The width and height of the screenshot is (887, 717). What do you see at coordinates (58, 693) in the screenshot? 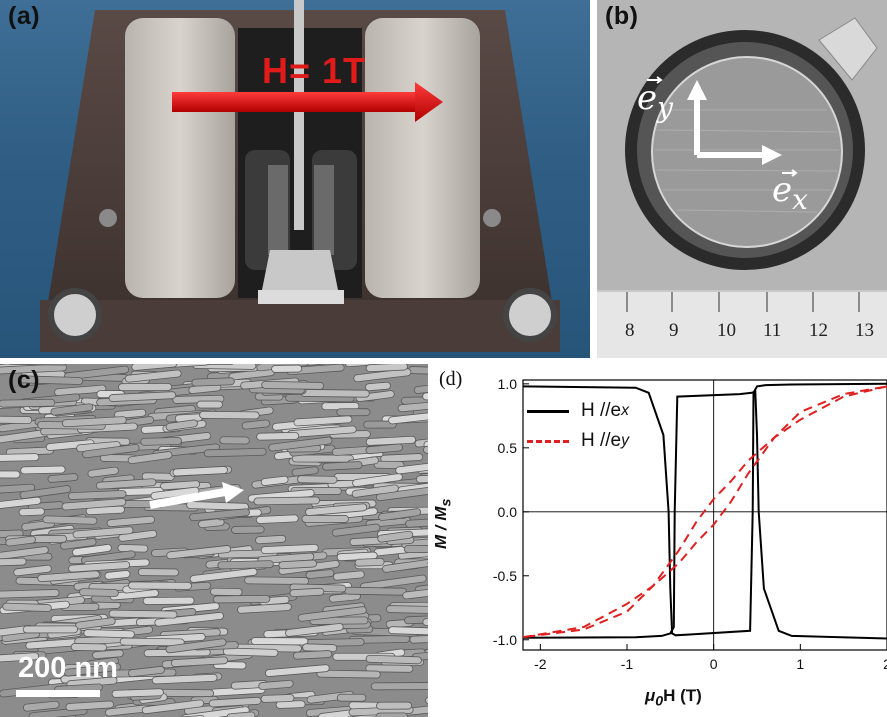
I see `scale-bar` at bounding box center [58, 693].